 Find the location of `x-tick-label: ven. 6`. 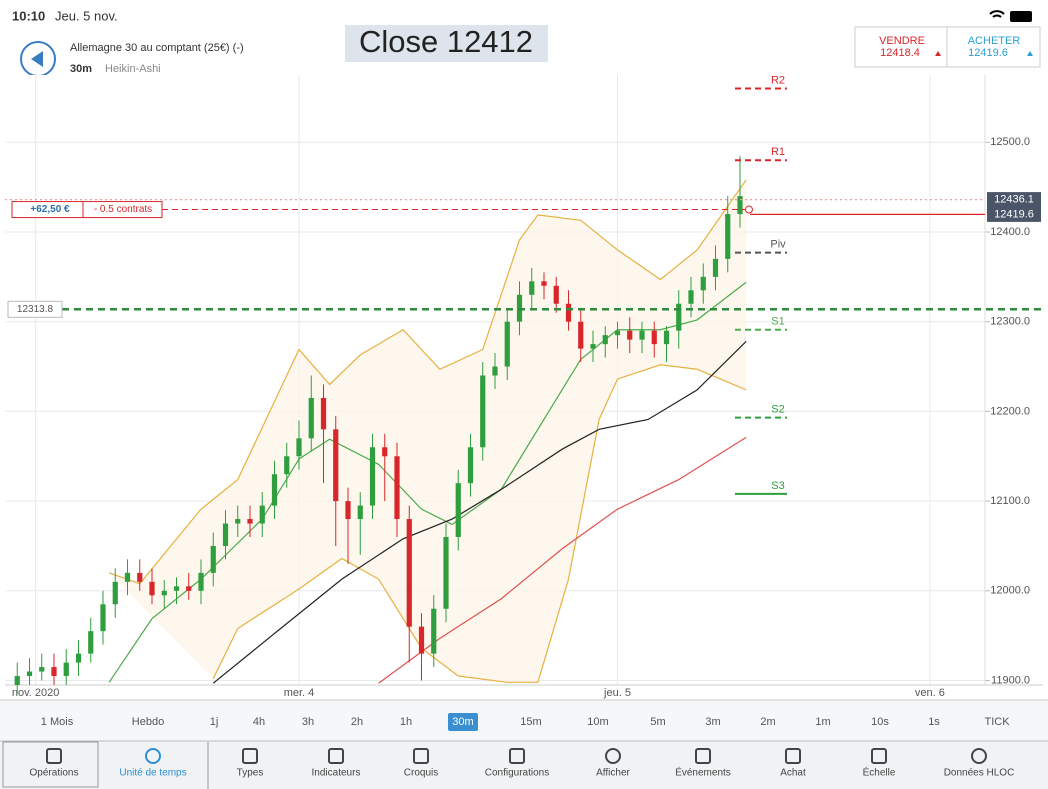

x-tick-label: ven. 6 is located at coordinates (930, 693).